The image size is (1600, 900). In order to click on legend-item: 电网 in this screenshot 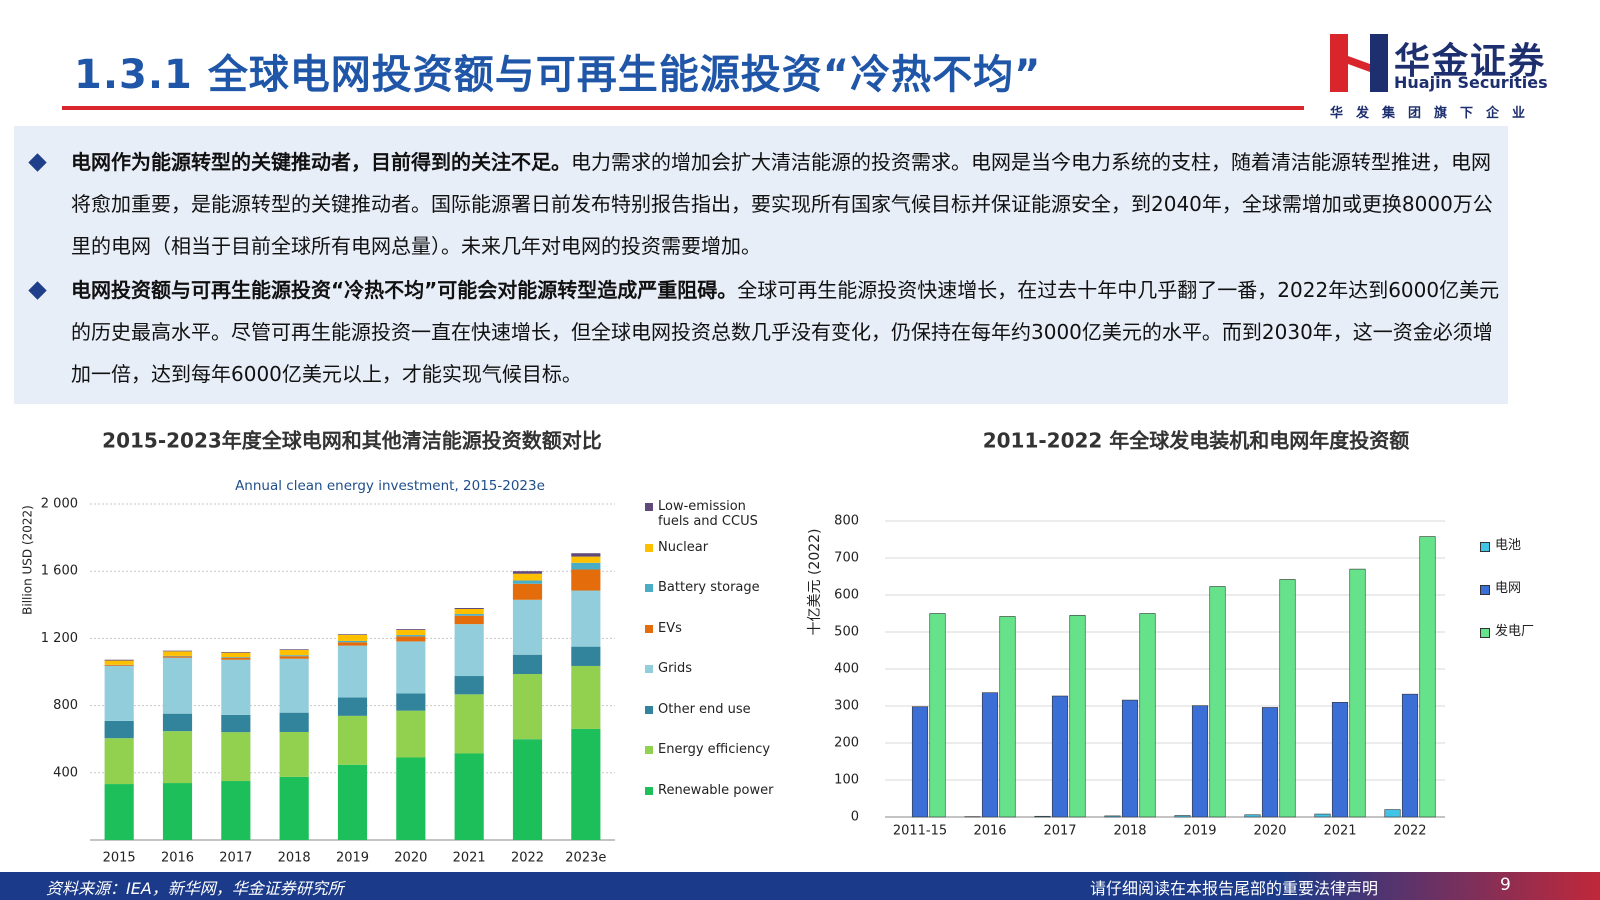, I will do `click(1520, 588)`.